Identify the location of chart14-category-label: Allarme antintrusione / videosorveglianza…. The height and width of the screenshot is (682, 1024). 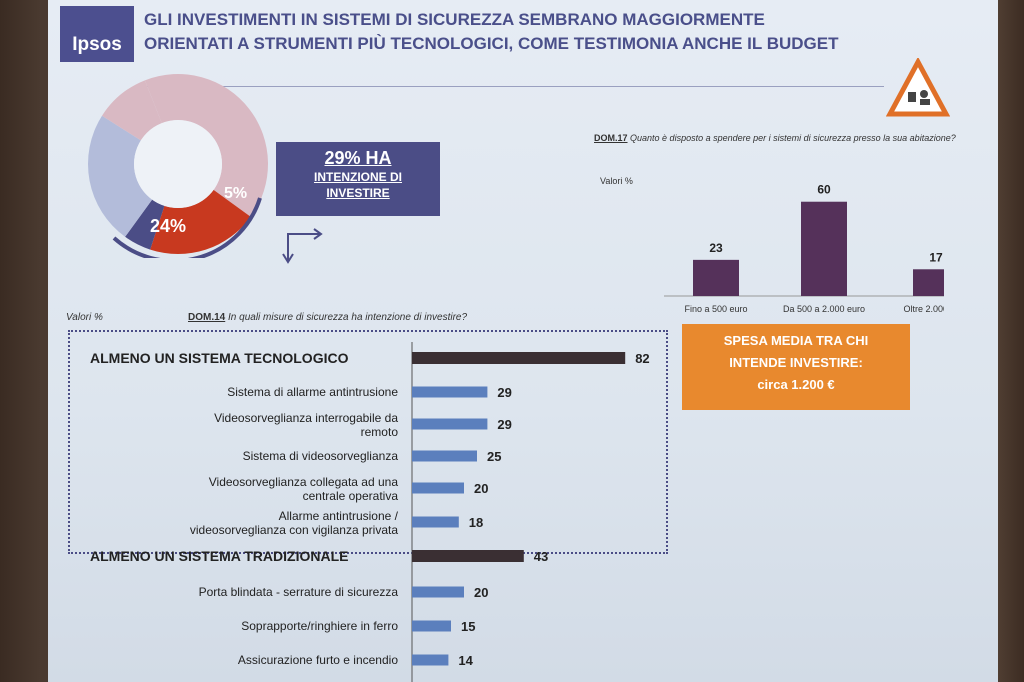
(294, 523).